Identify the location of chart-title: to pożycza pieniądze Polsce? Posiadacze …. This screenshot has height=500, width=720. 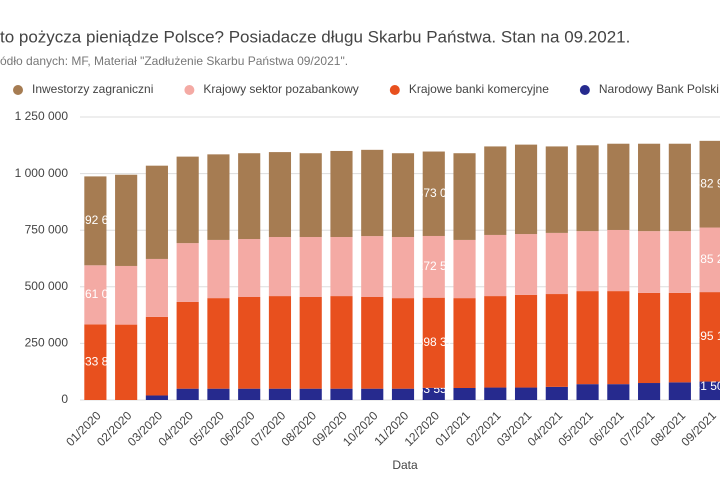
(315, 36).